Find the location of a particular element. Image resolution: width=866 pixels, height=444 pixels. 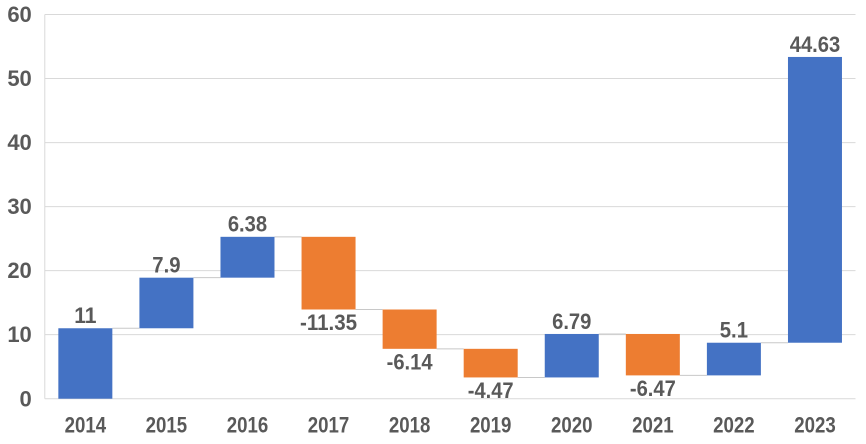

svg-text: 2016 is located at coordinates (248, 424).